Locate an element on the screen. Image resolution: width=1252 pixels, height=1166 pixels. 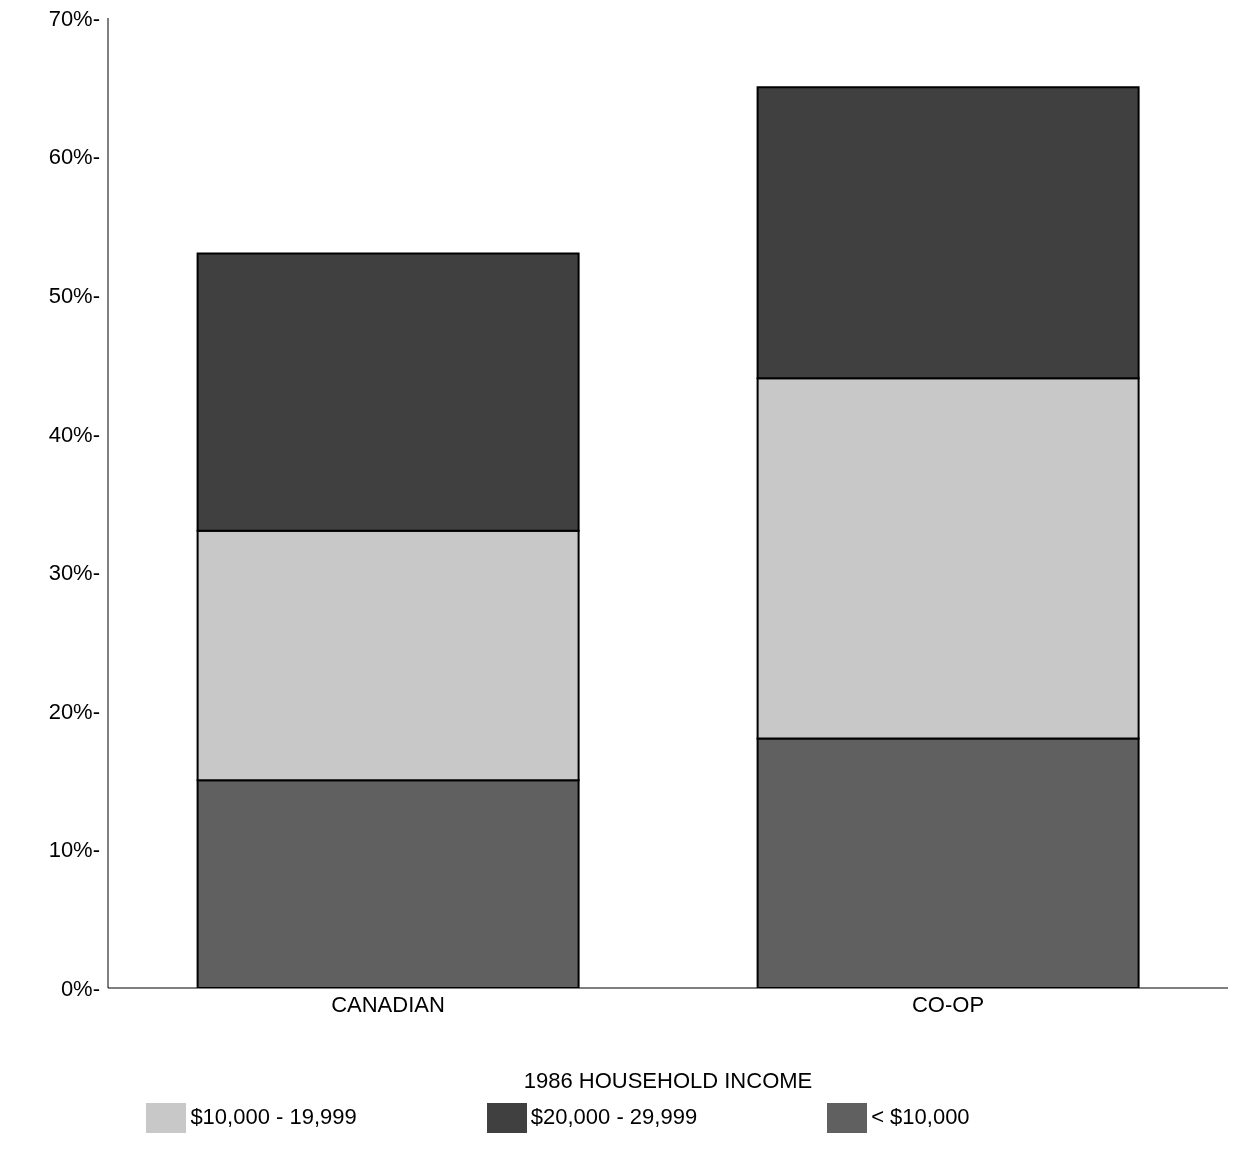
y-tick-label: 60%- is located at coordinates (74, 157).